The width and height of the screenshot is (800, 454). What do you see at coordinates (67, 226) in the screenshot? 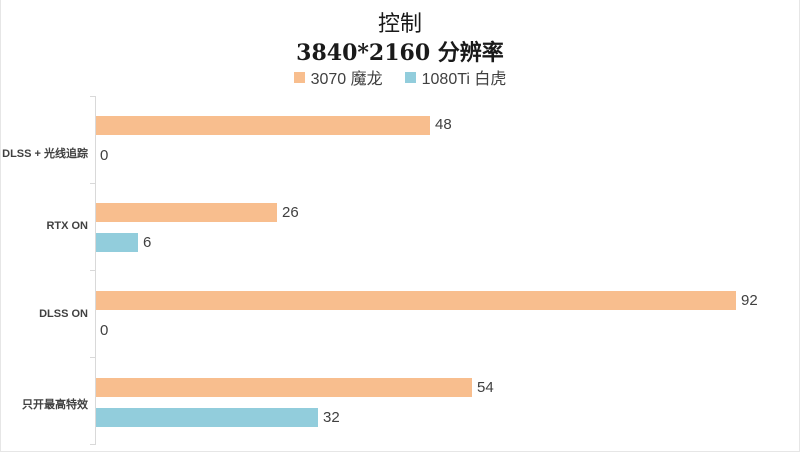
I see `category-label: RTX ON` at bounding box center [67, 226].